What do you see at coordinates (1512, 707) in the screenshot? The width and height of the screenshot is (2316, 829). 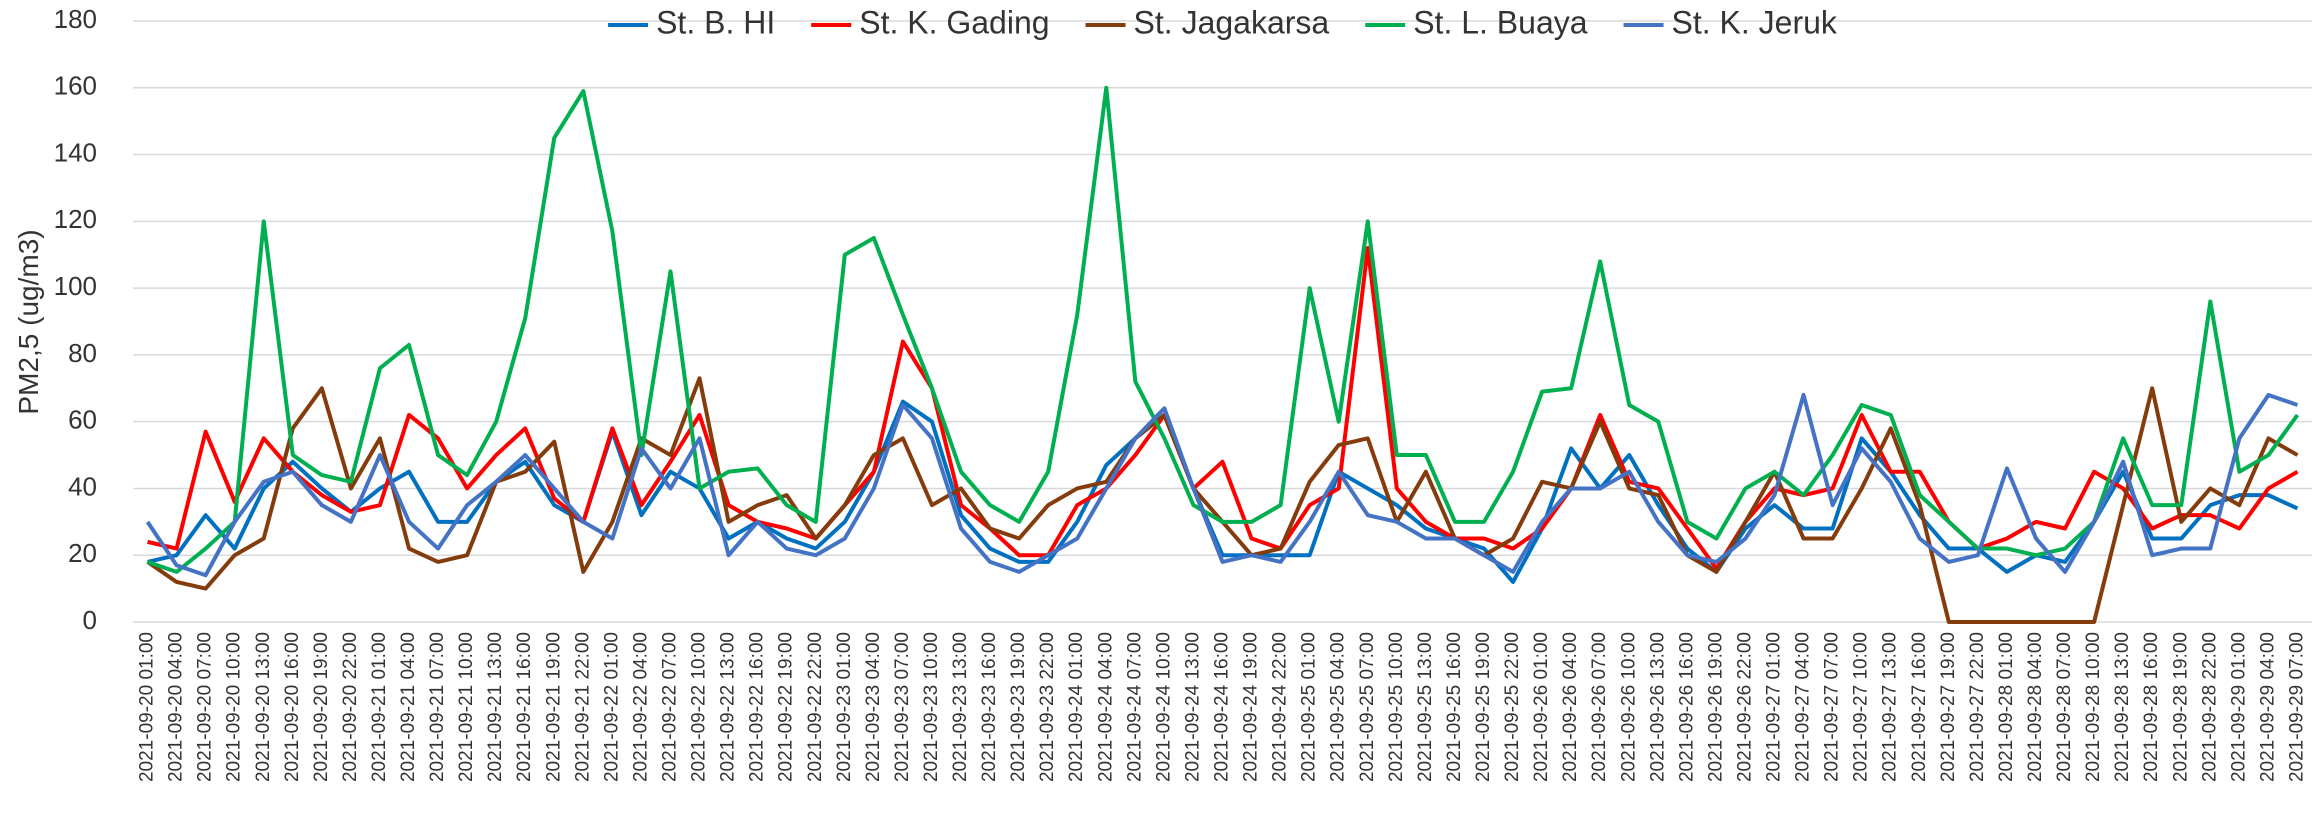 I see `x-tick-label: 2021-09-25 22:00` at bounding box center [1512, 707].